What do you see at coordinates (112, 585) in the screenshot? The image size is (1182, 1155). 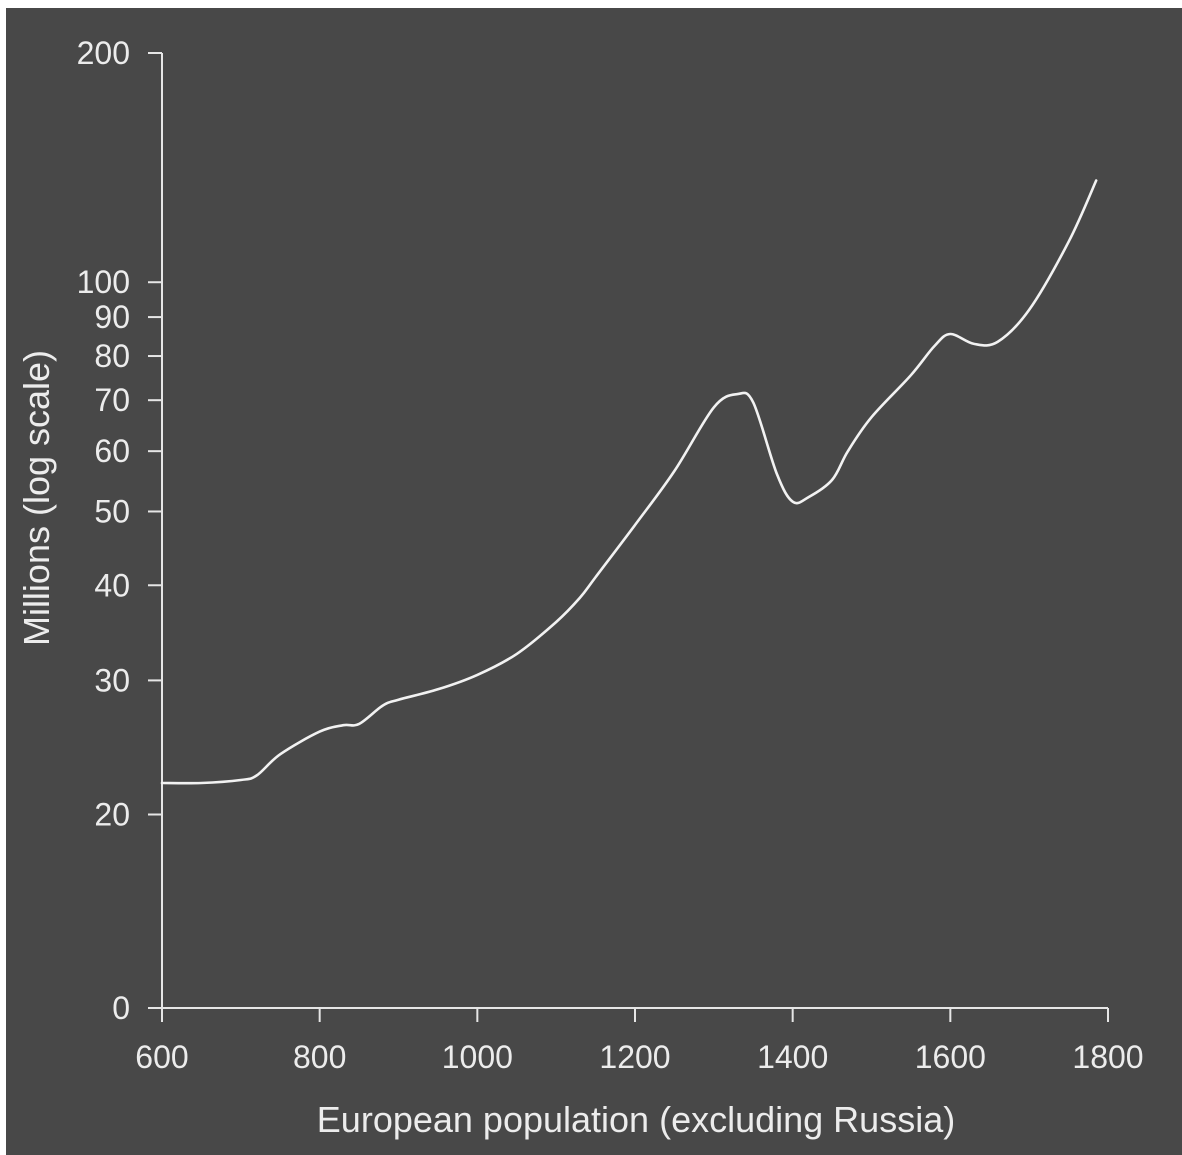 I see `y-tick-label: 40` at bounding box center [112, 585].